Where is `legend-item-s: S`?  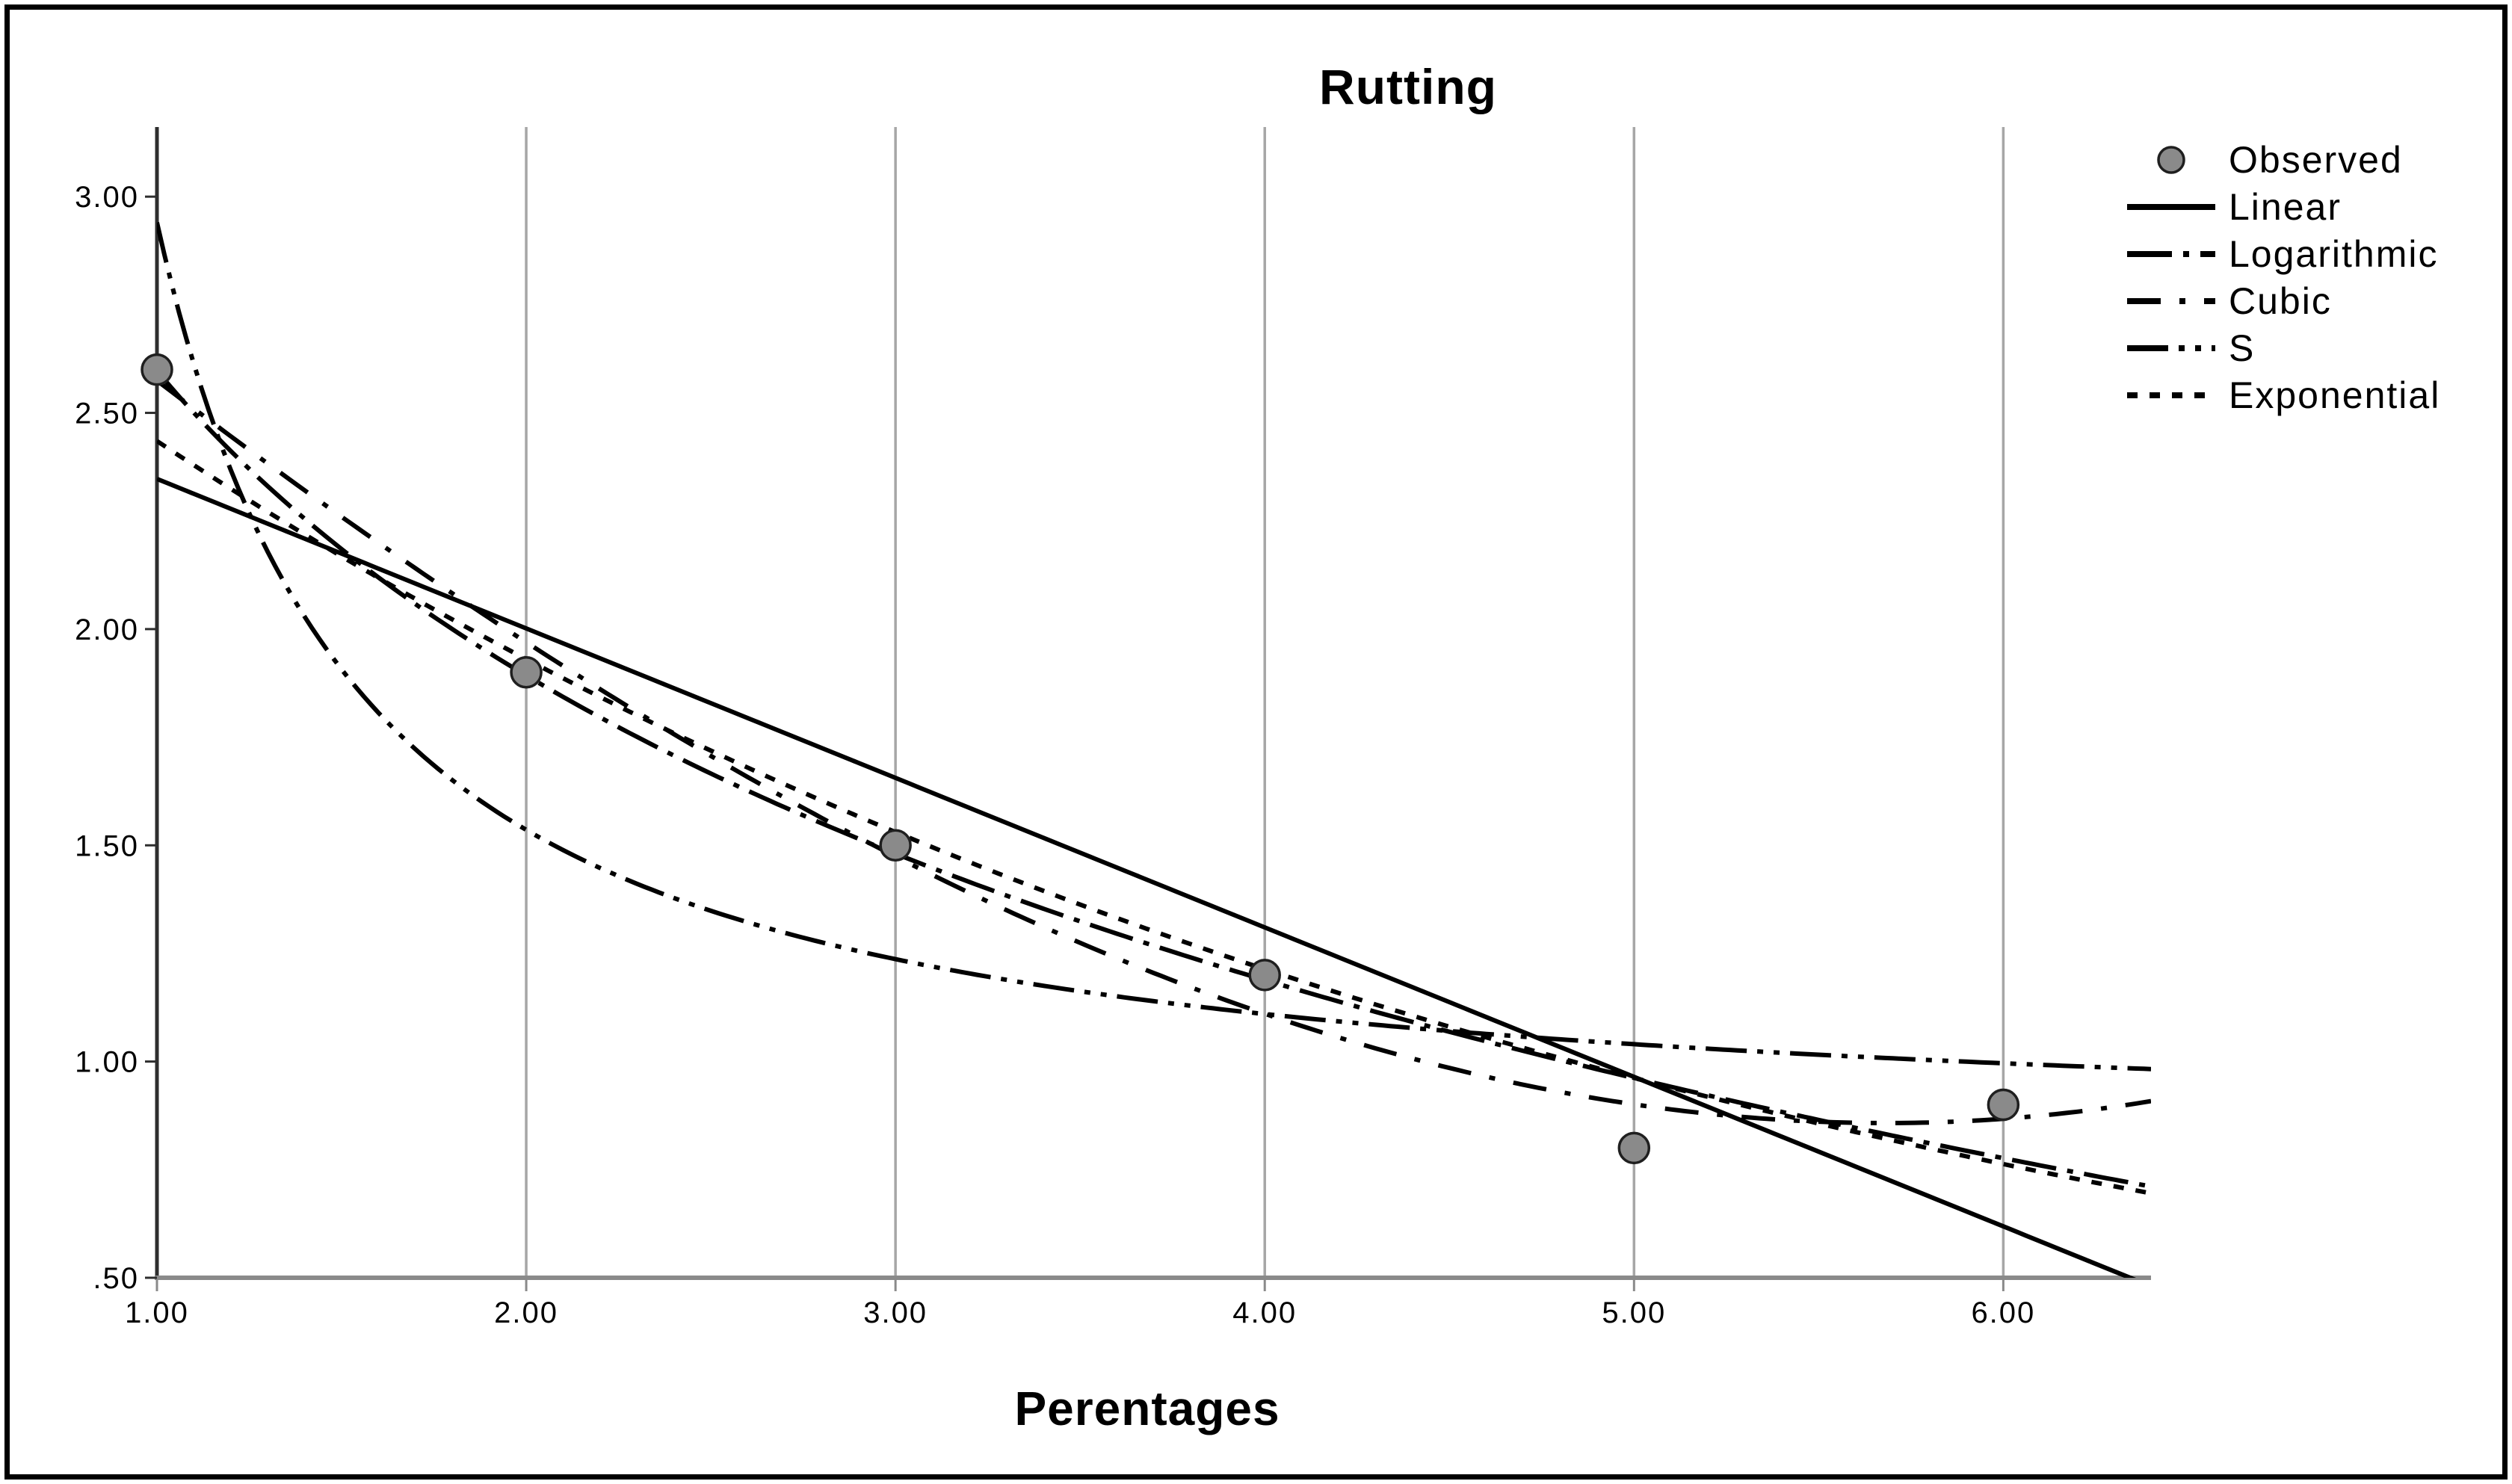 legend-item-s: S is located at coordinates (2283, 347).